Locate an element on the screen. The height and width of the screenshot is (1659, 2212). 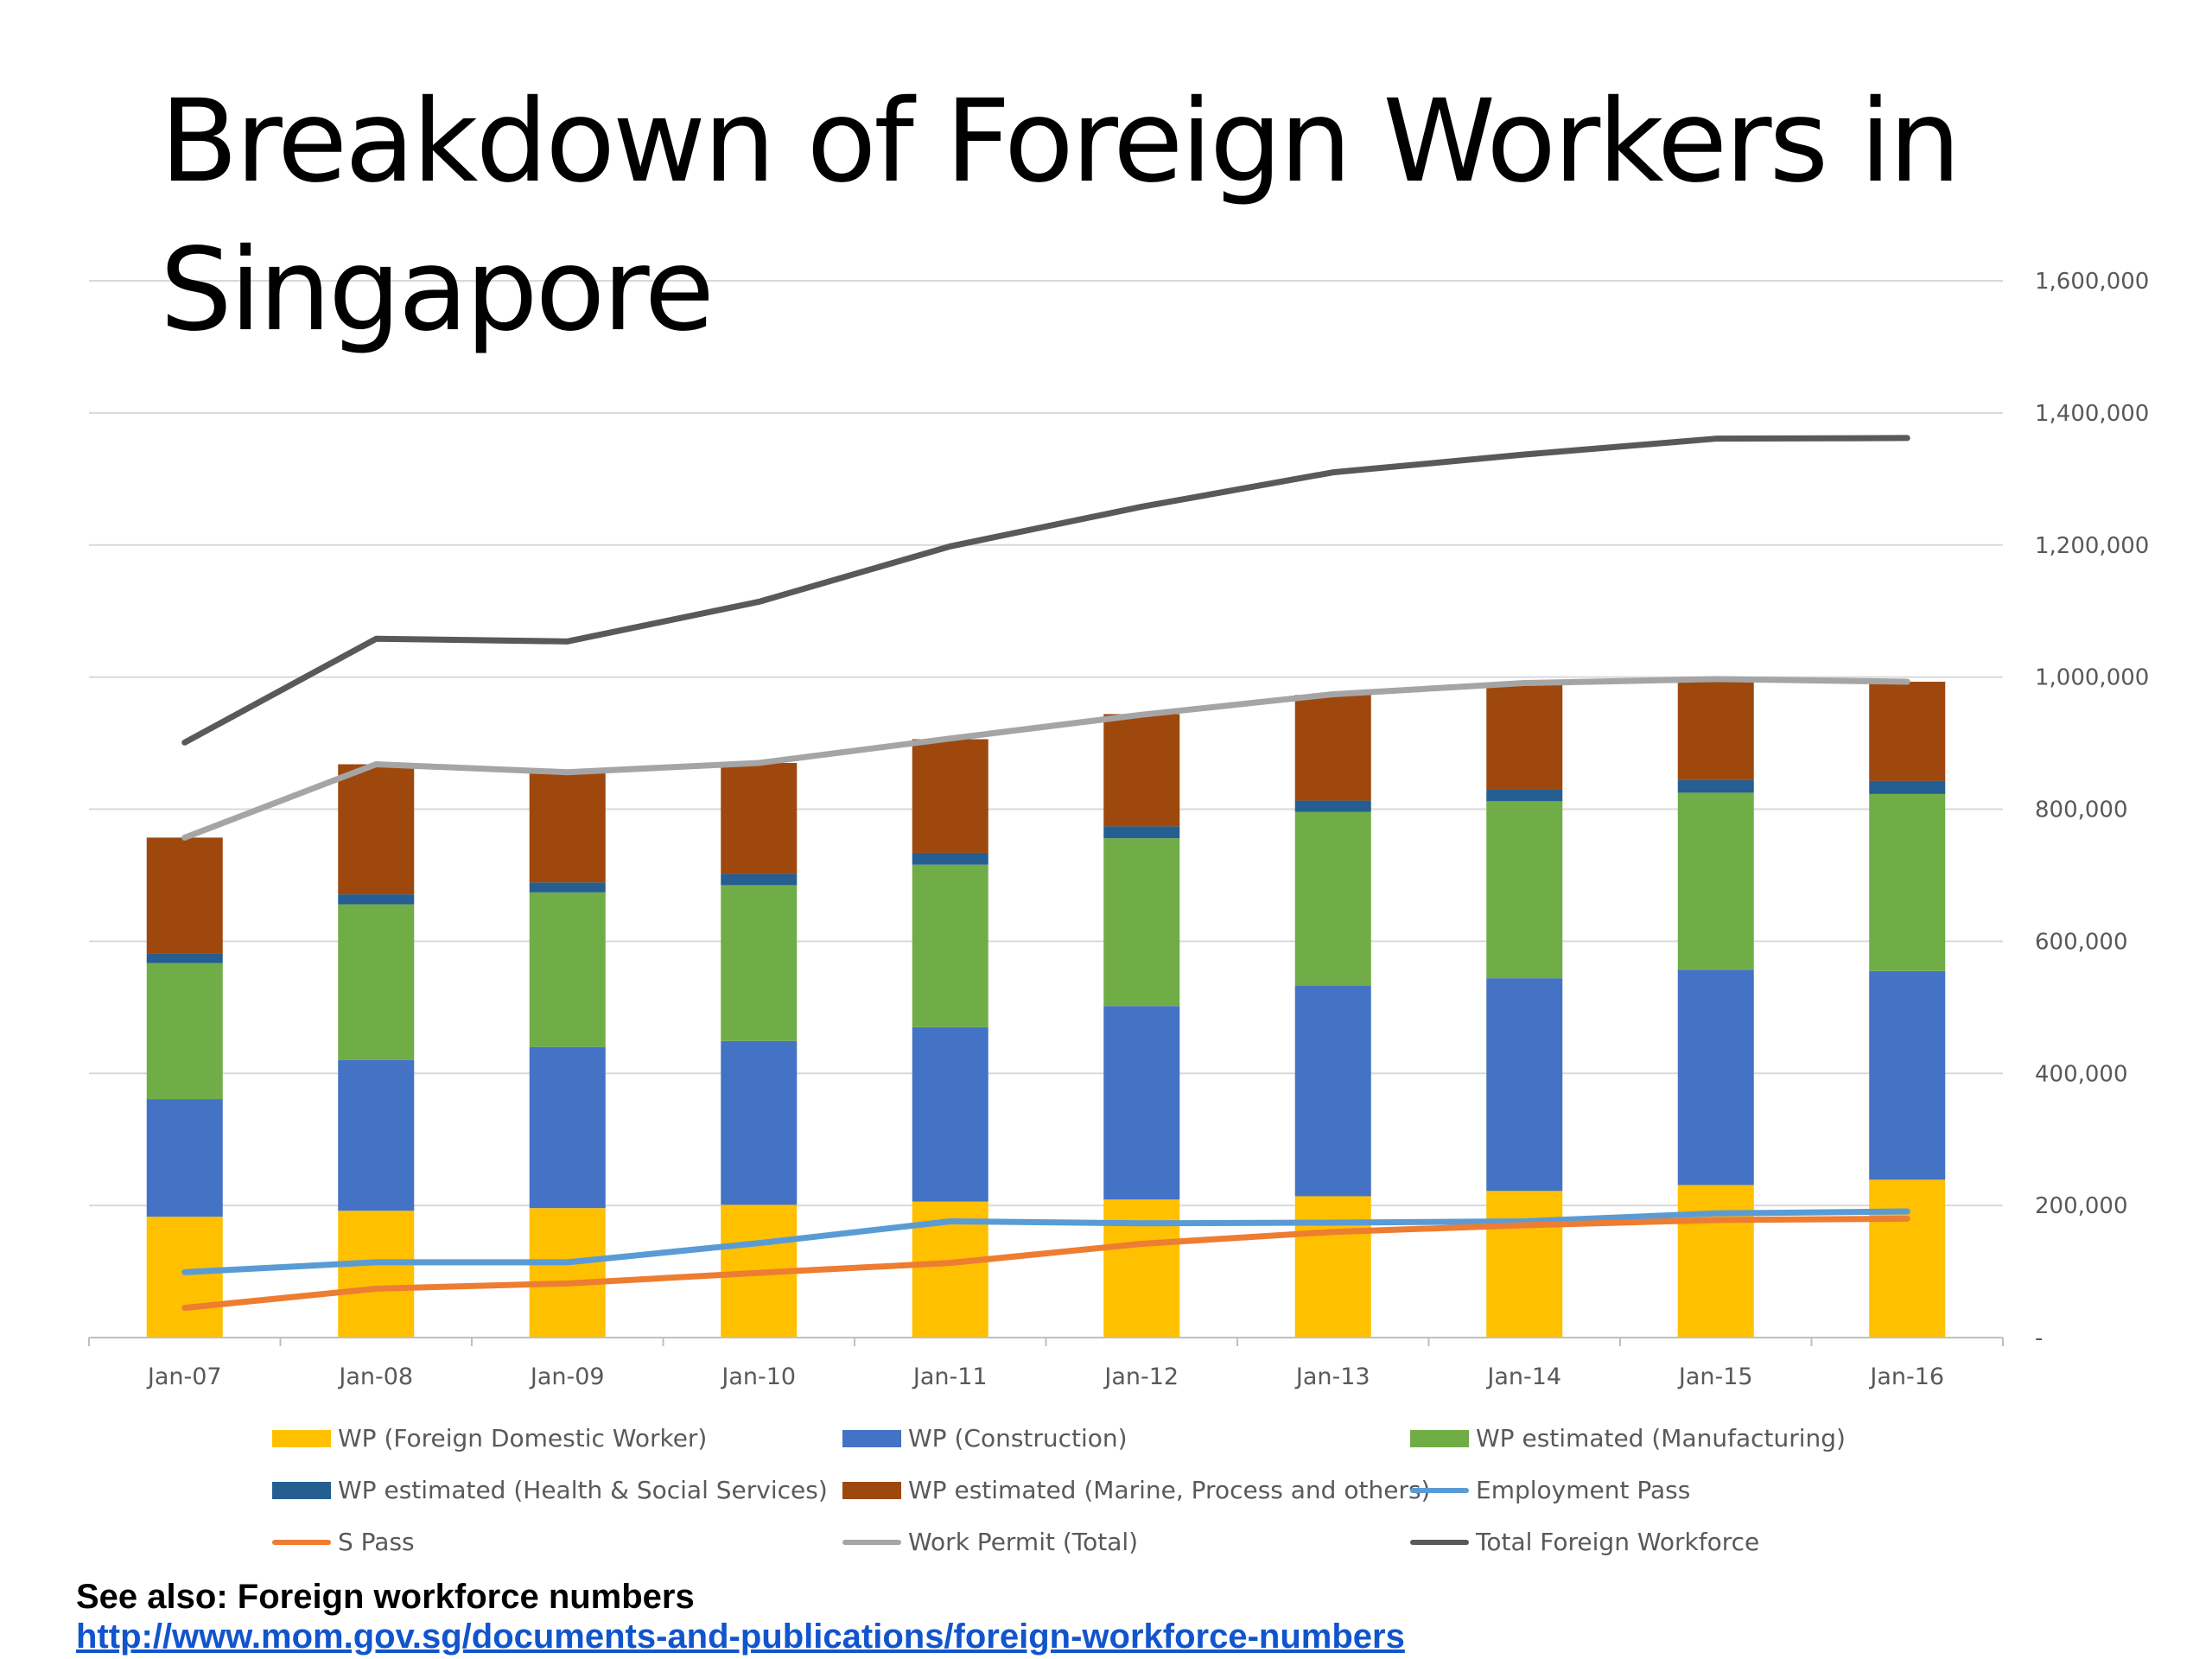
y-tick-label: 1,200,000 is located at coordinates (2092, 546).